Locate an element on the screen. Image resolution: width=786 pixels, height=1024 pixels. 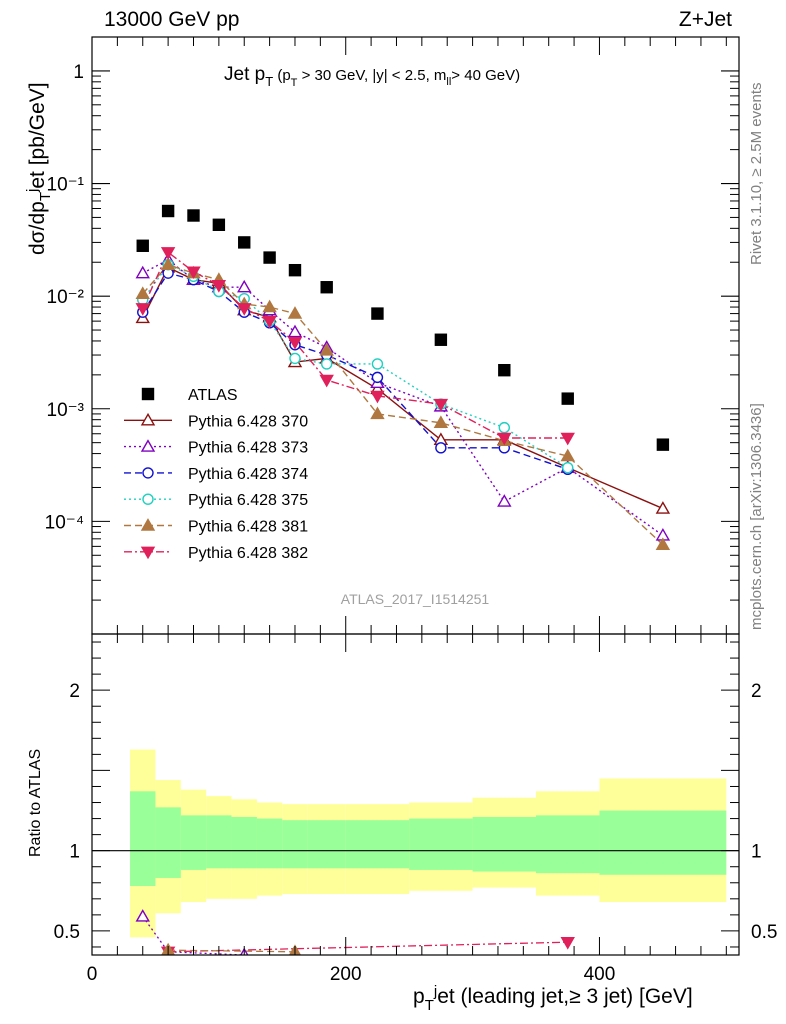
legend-label: Pythia 6.428 381 is located at coordinates (248, 527).